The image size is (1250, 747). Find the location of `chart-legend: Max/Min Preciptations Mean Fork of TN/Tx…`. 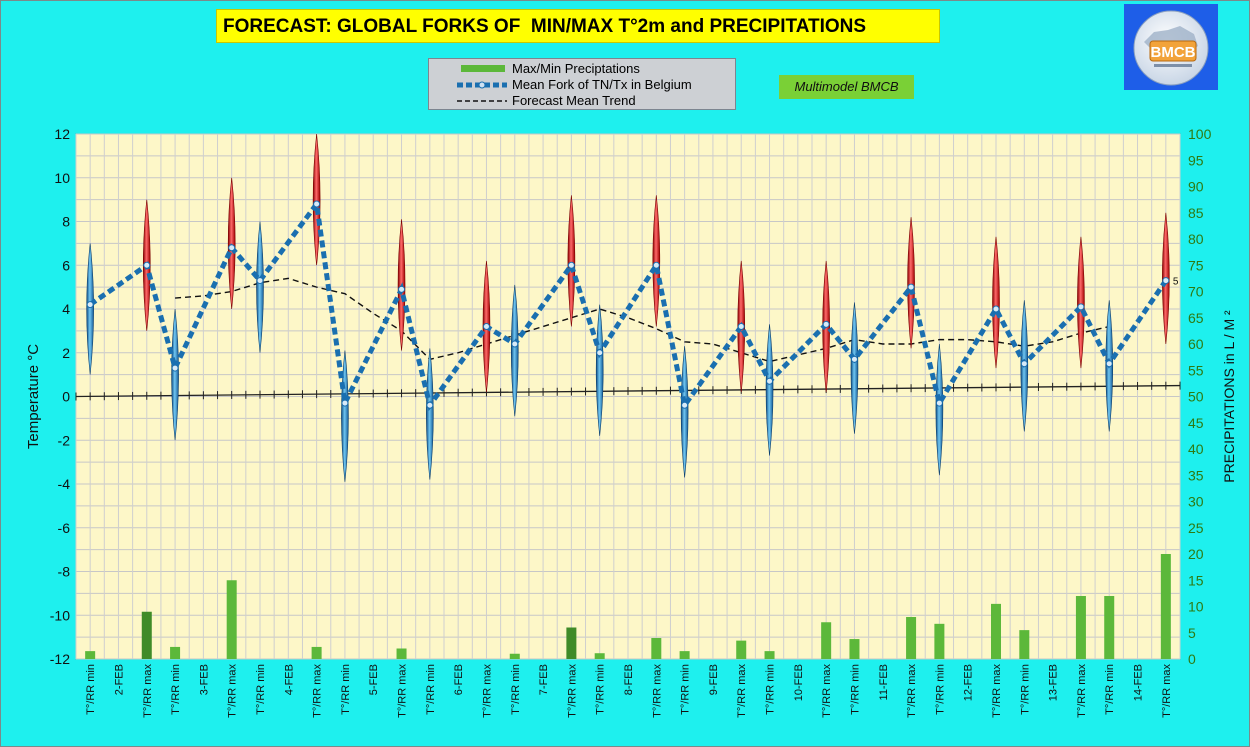

chart-legend: Max/Min Preciptations Mean Fork of TN/Tx… is located at coordinates (582, 84).